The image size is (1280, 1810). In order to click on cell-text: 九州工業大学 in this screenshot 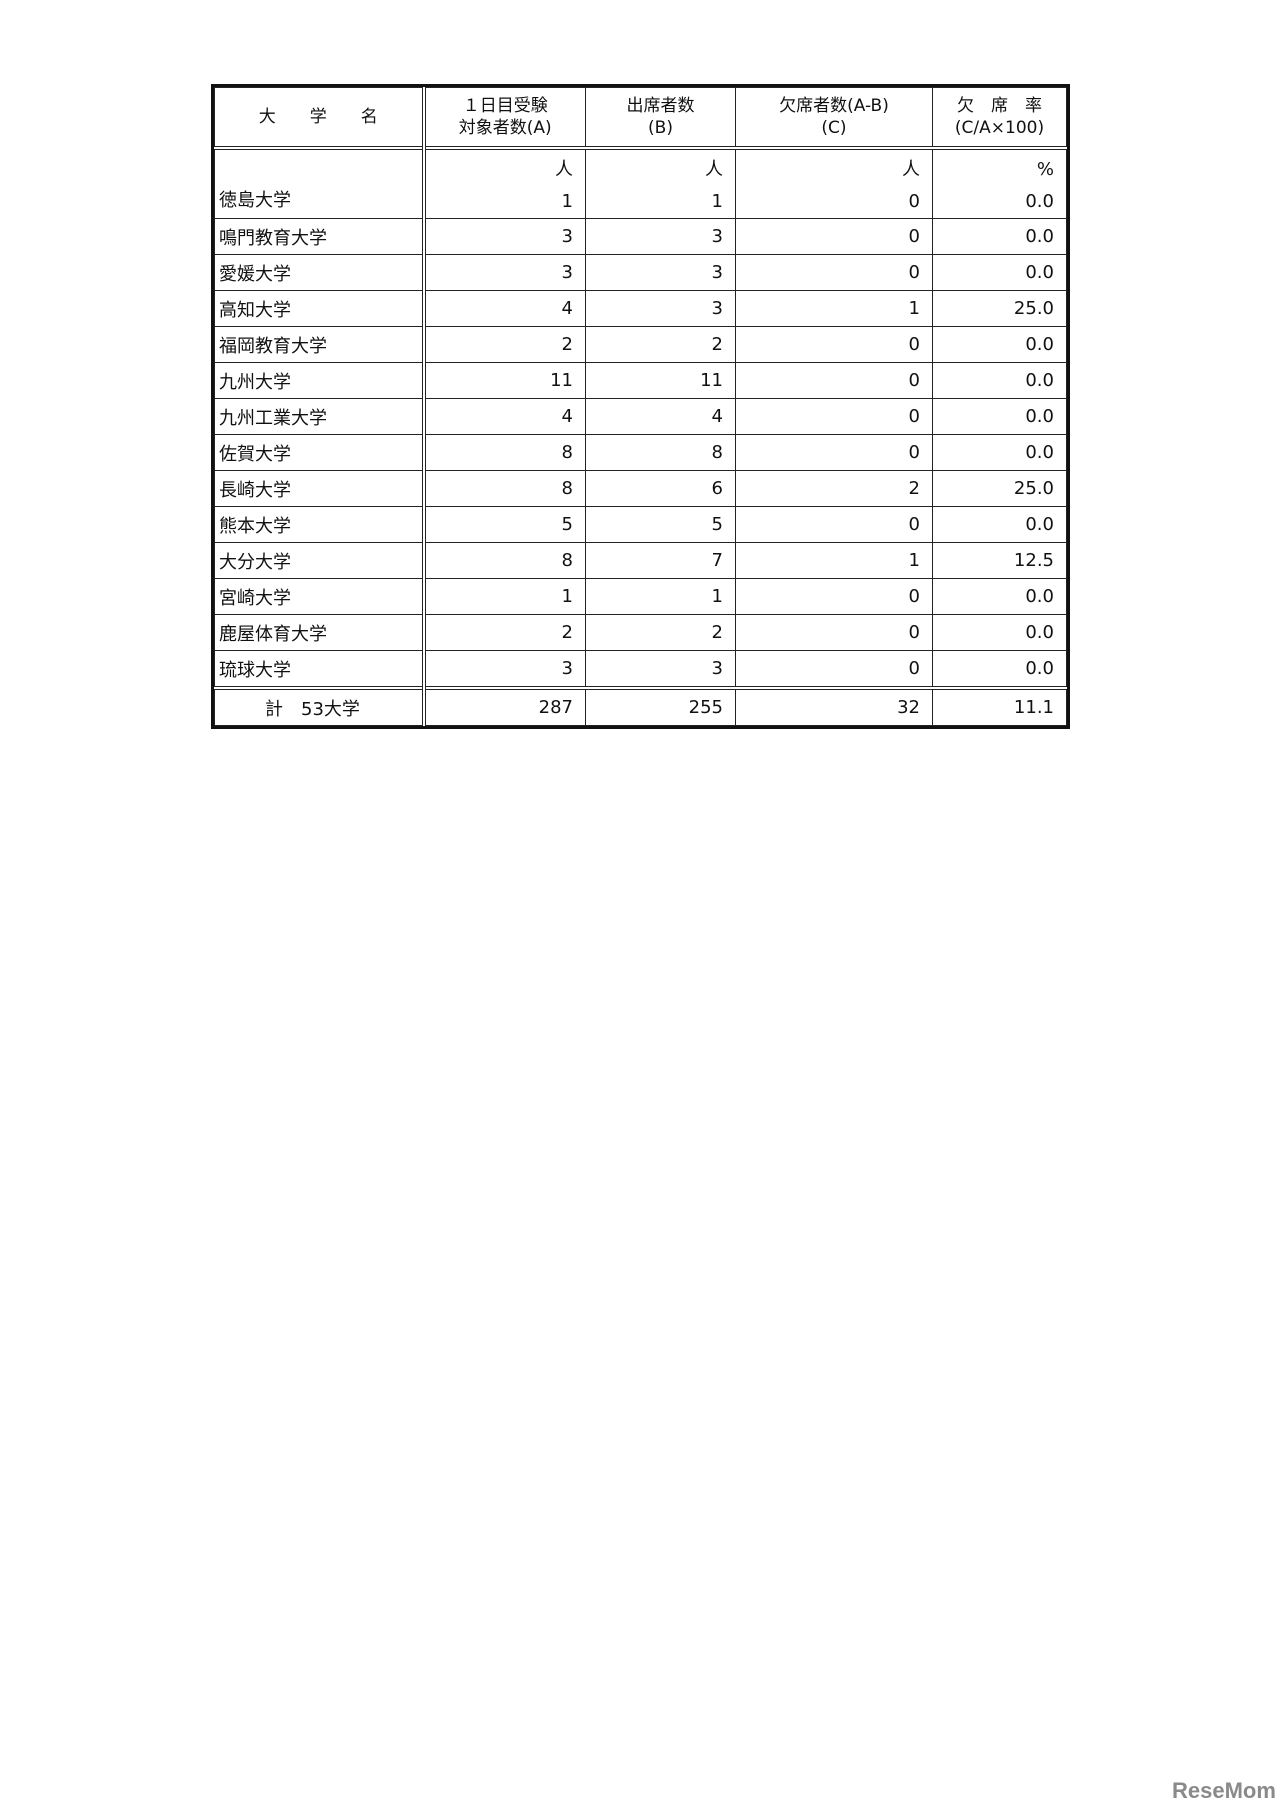, I will do `click(273, 418)`.